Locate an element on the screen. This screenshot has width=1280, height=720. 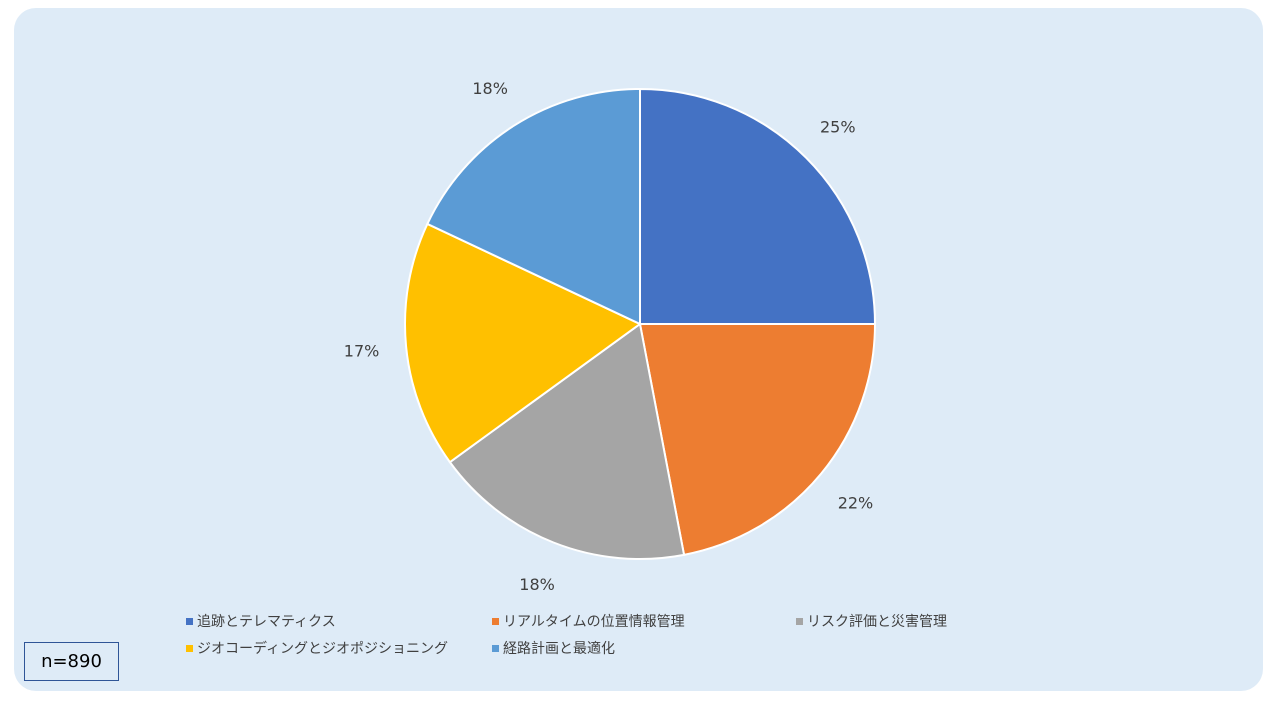
legend-label-5: 経路計画と最適化 is located at coordinates (559, 649).